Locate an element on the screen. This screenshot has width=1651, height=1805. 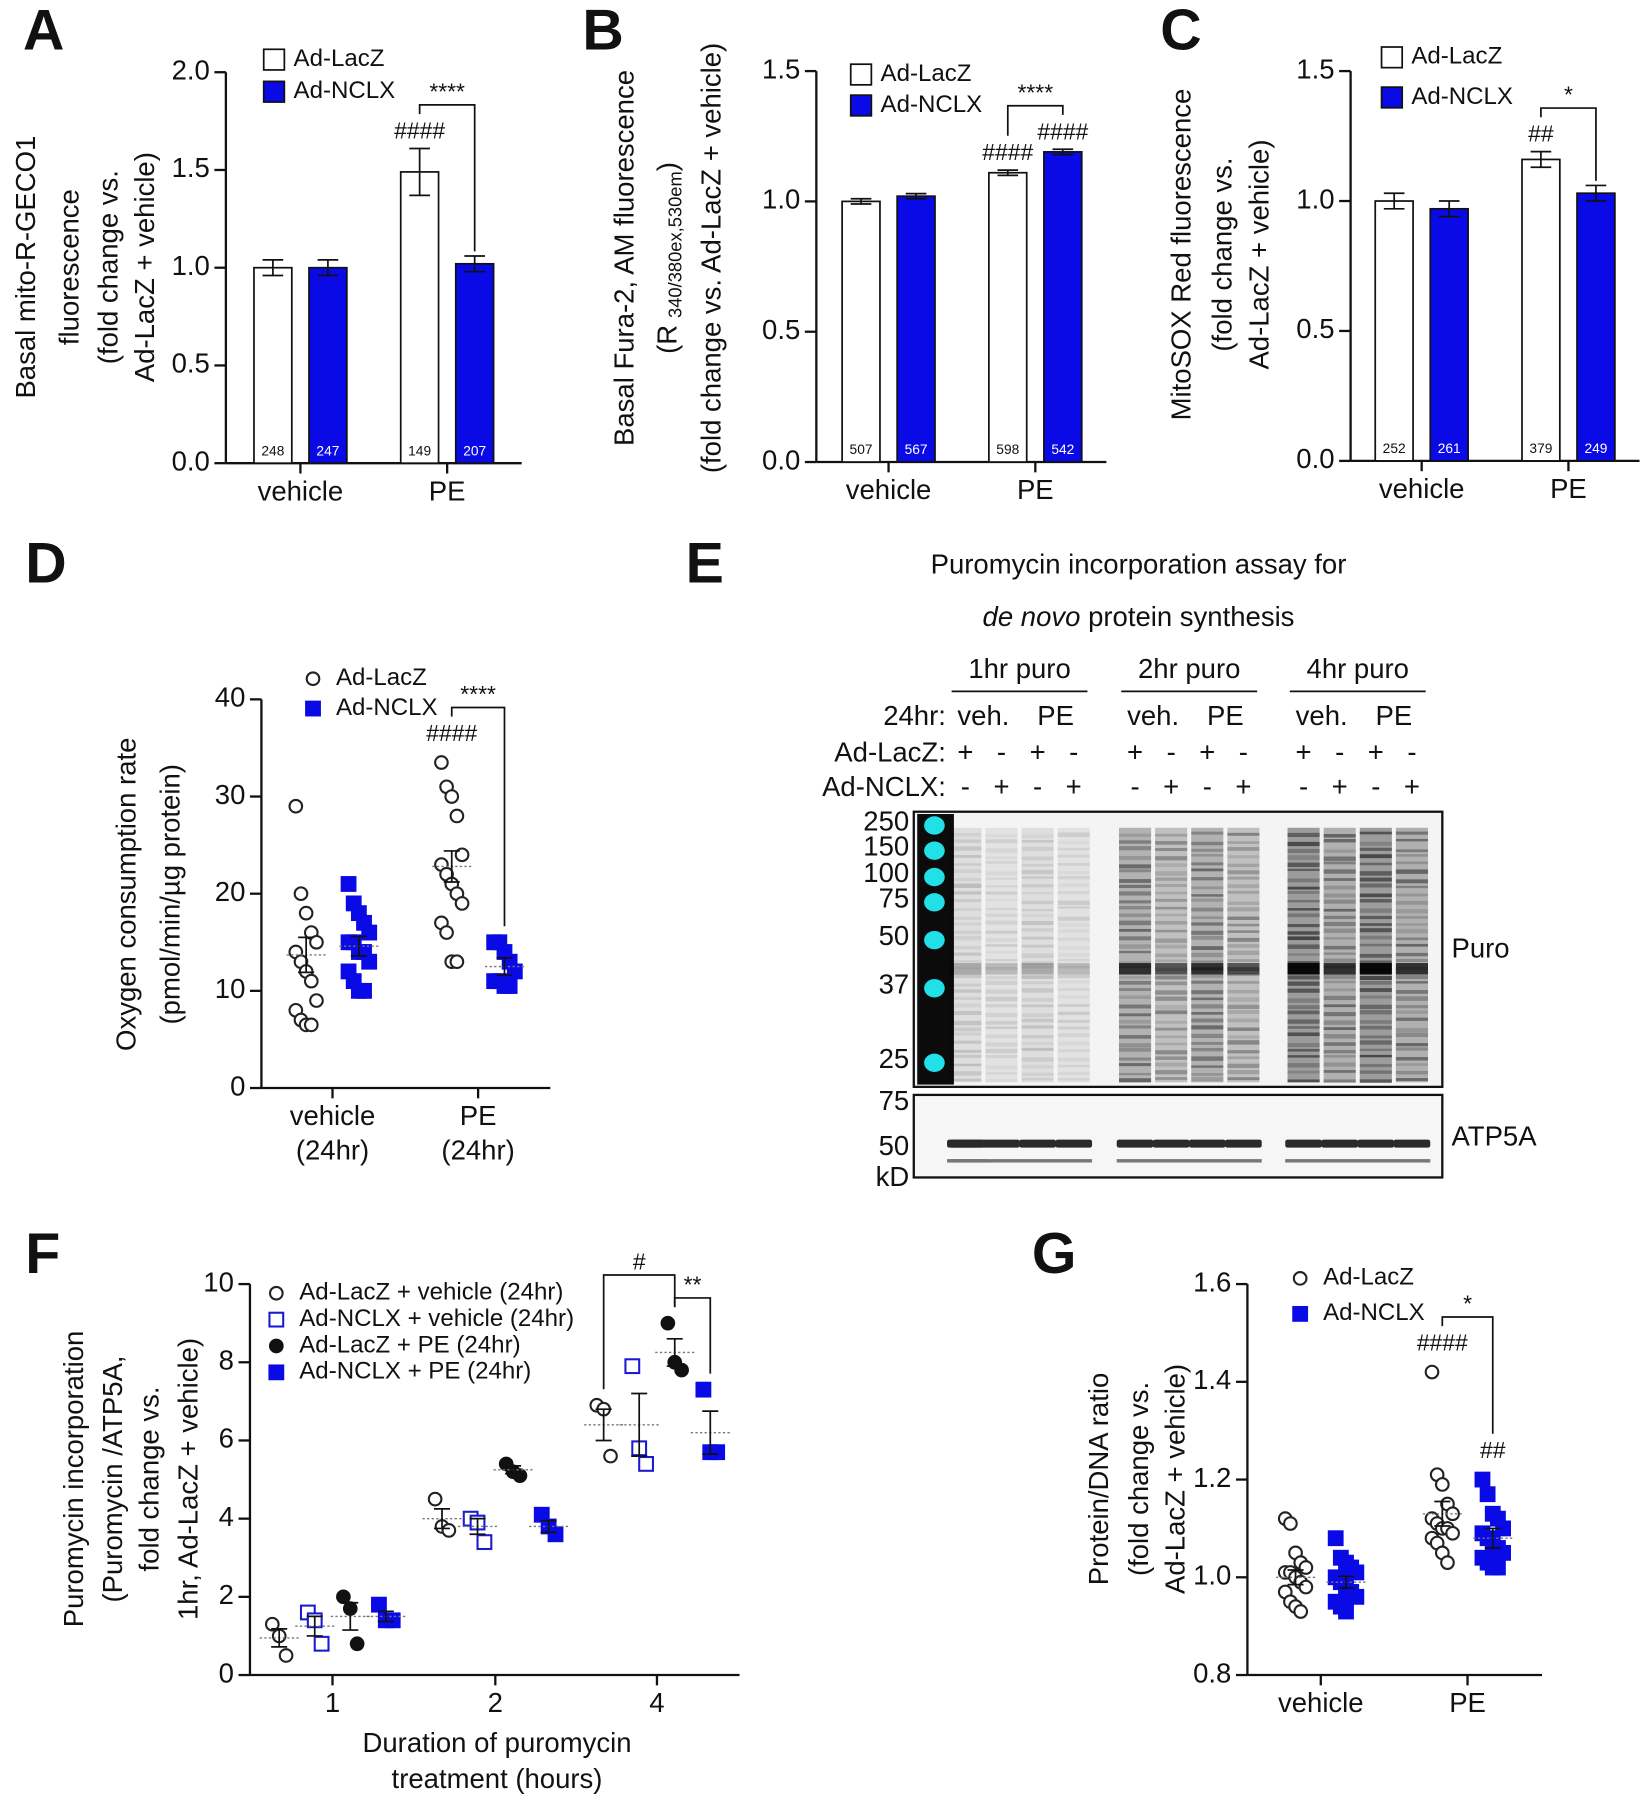
n-label: 598 is located at coordinates (1007, 449).